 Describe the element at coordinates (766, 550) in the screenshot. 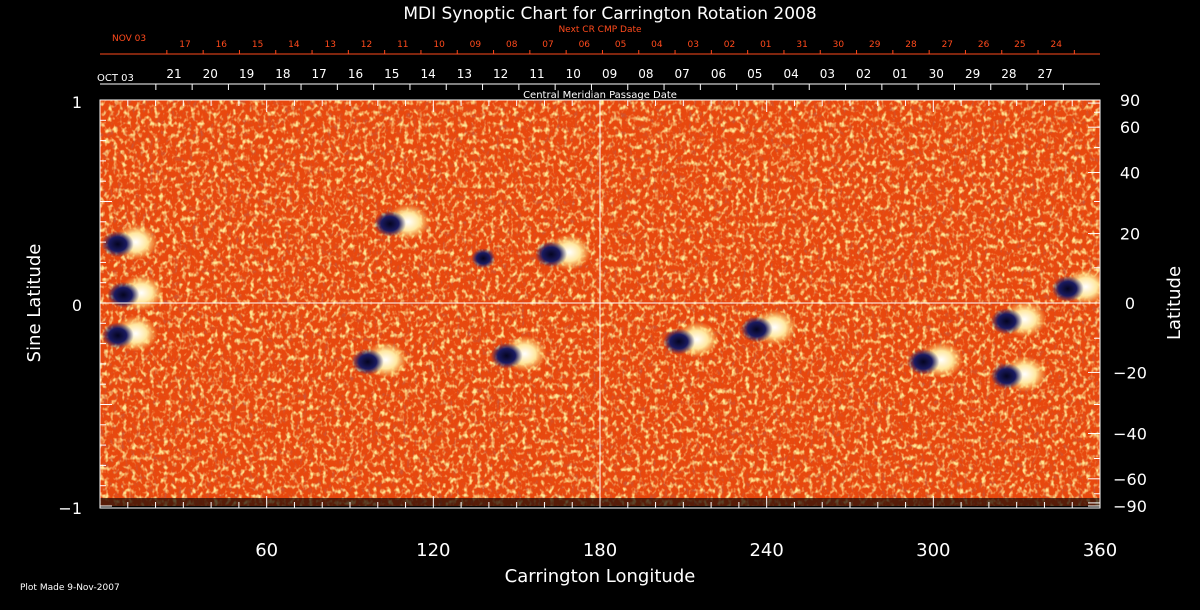

I see `bottom-tick-label: 240` at that location.